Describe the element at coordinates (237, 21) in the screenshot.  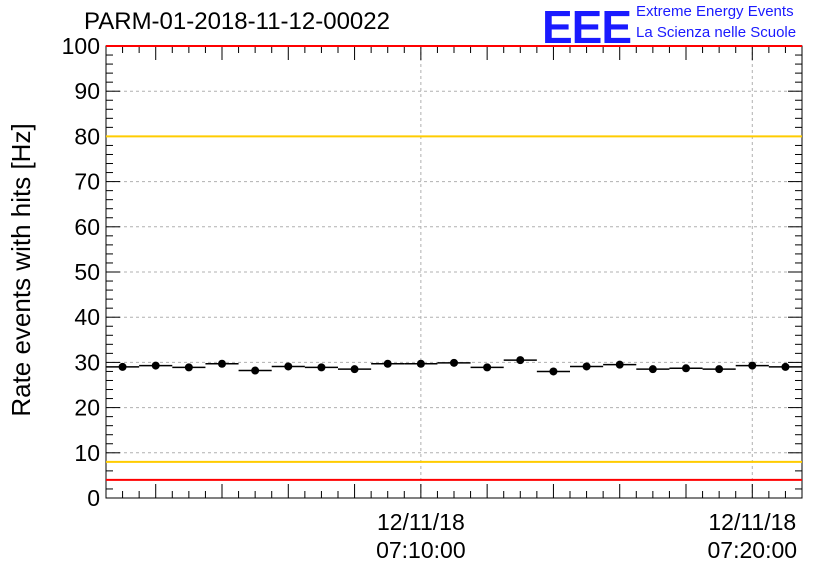
I see `chart-title: PARM-01-2018-11-12-00022` at that location.